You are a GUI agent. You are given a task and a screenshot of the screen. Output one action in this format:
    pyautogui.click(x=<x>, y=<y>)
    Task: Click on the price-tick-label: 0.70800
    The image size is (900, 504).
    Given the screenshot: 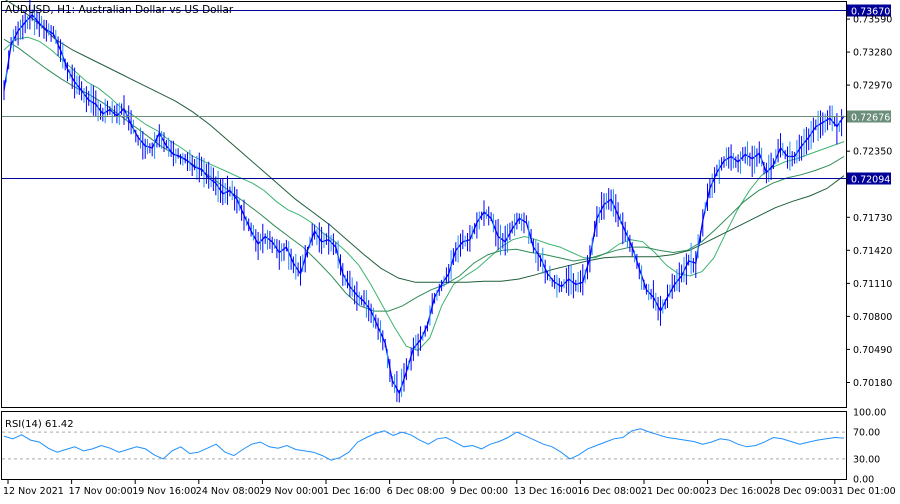 What is the action you would take?
    pyautogui.click(x=872, y=317)
    